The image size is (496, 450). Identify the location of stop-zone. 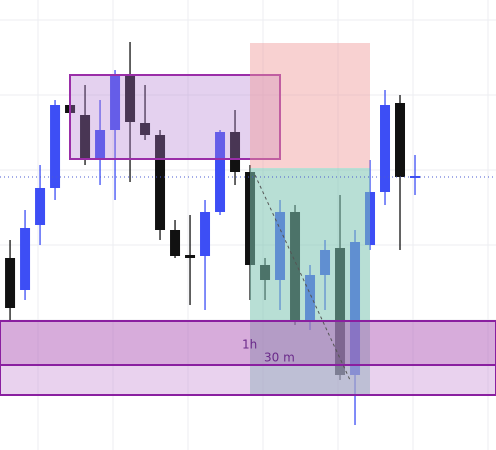
(310, 105).